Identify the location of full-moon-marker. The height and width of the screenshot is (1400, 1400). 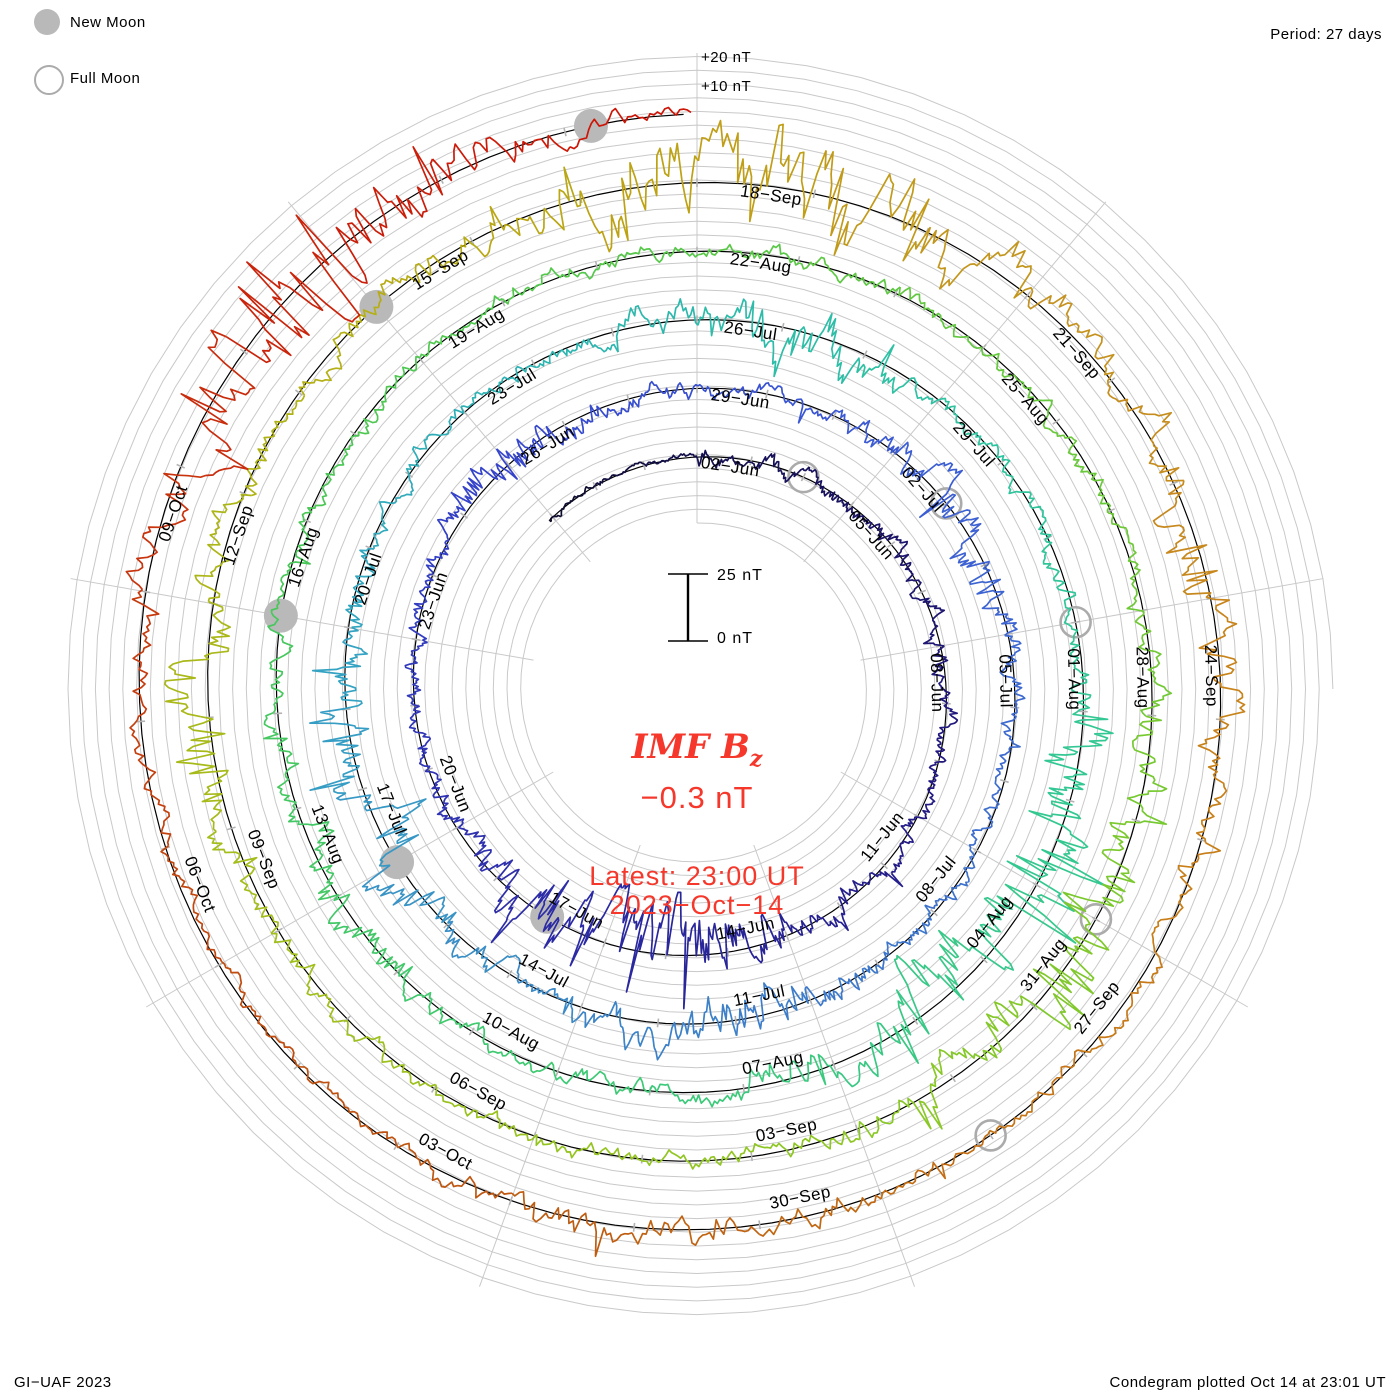
(1096, 919).